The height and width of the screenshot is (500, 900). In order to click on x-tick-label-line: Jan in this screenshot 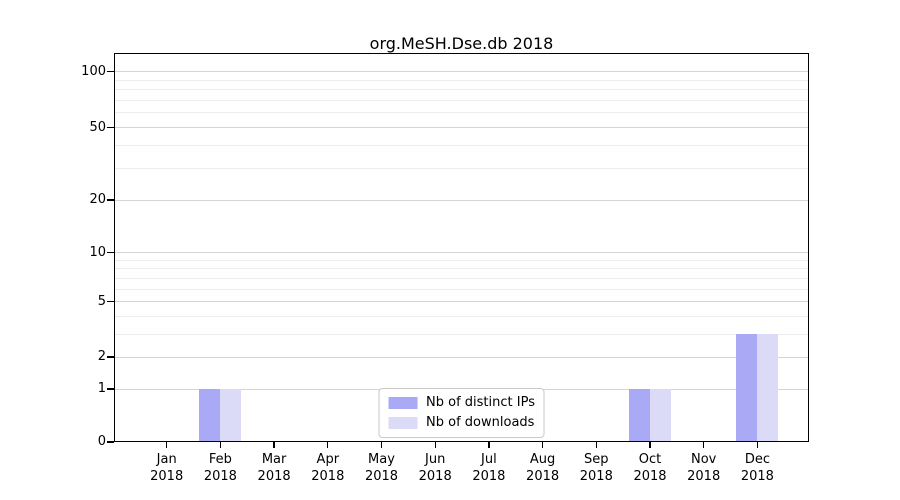, I will do `click(166, 459)`.